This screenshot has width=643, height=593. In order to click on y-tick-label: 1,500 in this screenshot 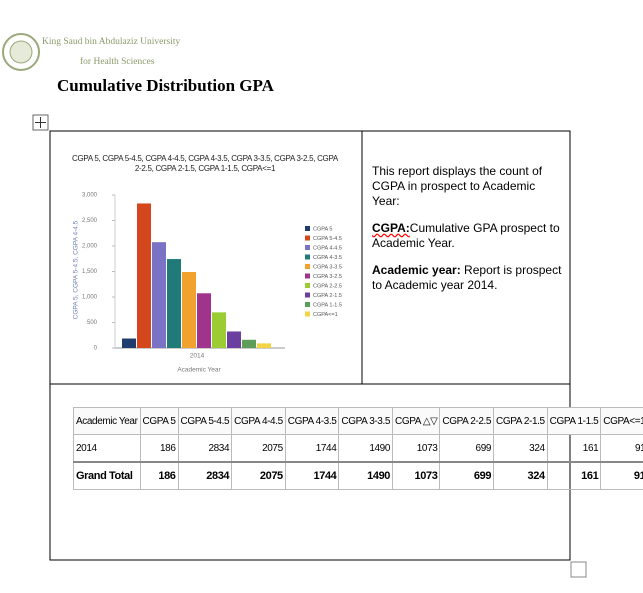, I will do `click(90, 272)`.